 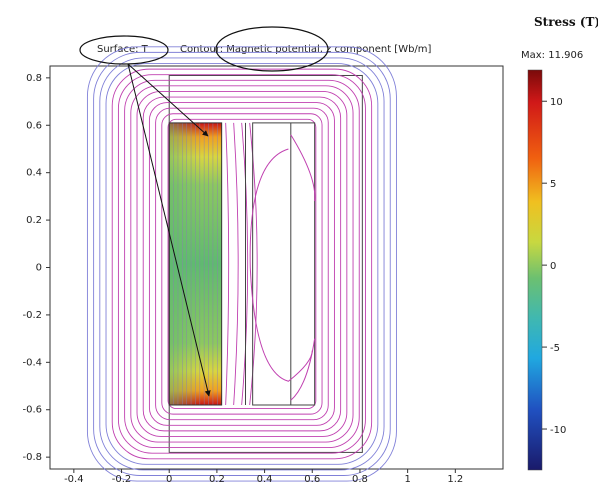 What do you see at coordinates (556, 102) in the screenshot?
I see `colorbar-tick-label: 10` at bounding box center [556, 102].